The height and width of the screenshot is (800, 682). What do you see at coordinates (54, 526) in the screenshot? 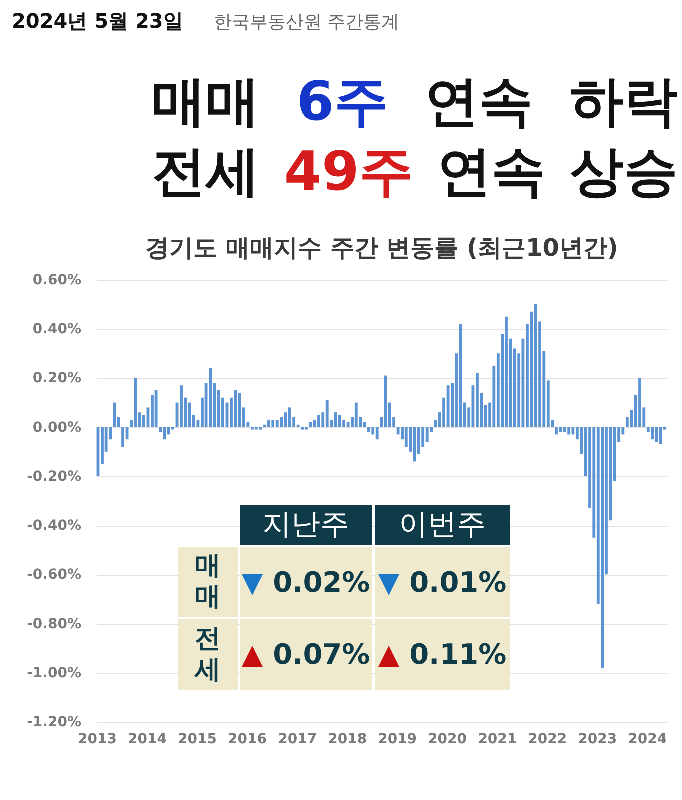
I see `y-tick-label: -0.40%` at bounding box center [54, 526].